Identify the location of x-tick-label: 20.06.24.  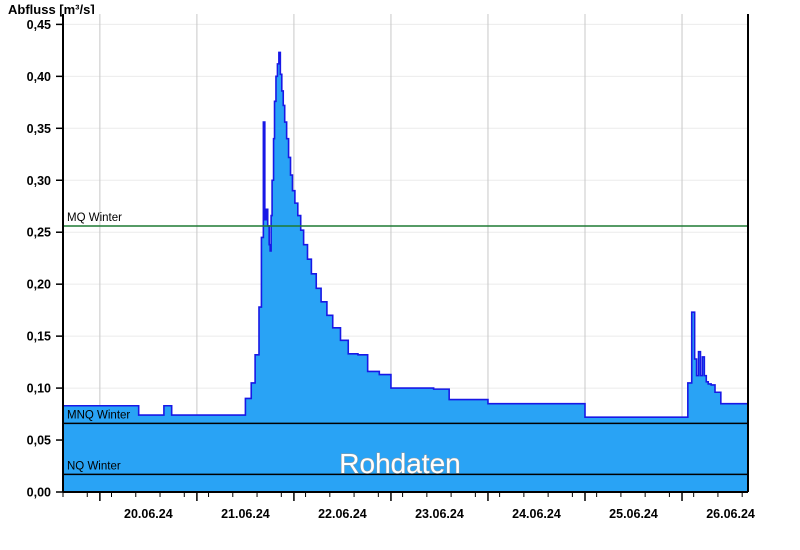
(148, 514).